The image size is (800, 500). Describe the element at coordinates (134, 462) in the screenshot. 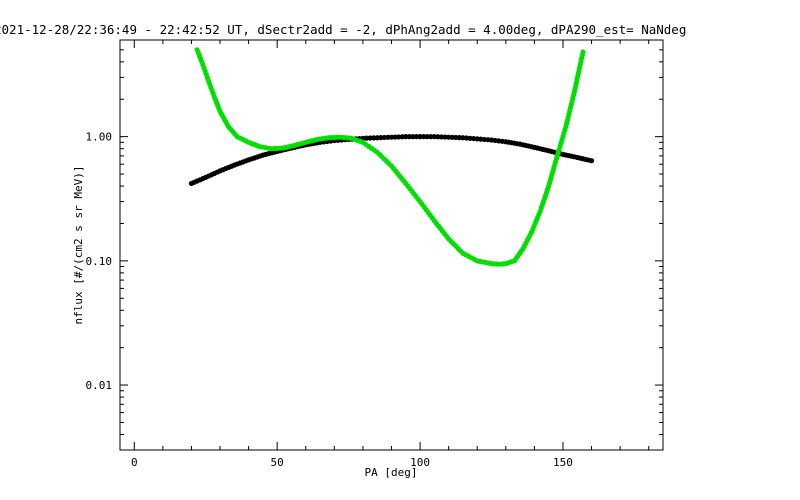

I see `x-tick-label: 0` at that location.